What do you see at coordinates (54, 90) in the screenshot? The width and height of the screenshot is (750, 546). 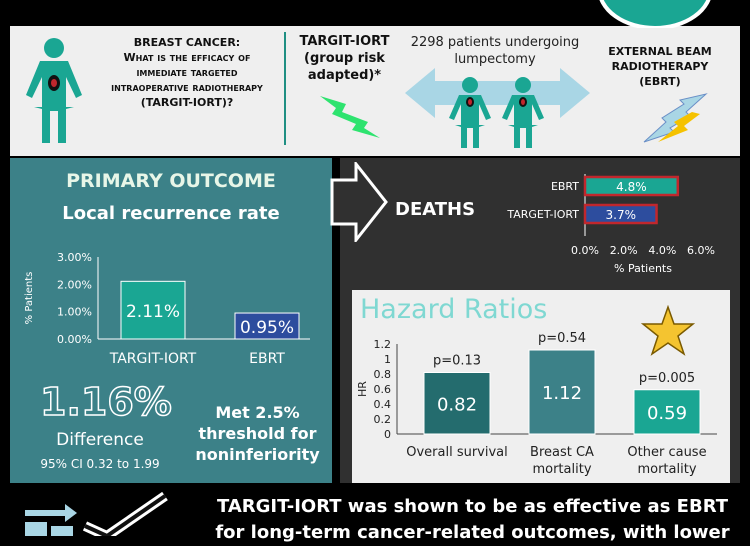 I see `patient-woman-icon` at bounding box center [54, 90].